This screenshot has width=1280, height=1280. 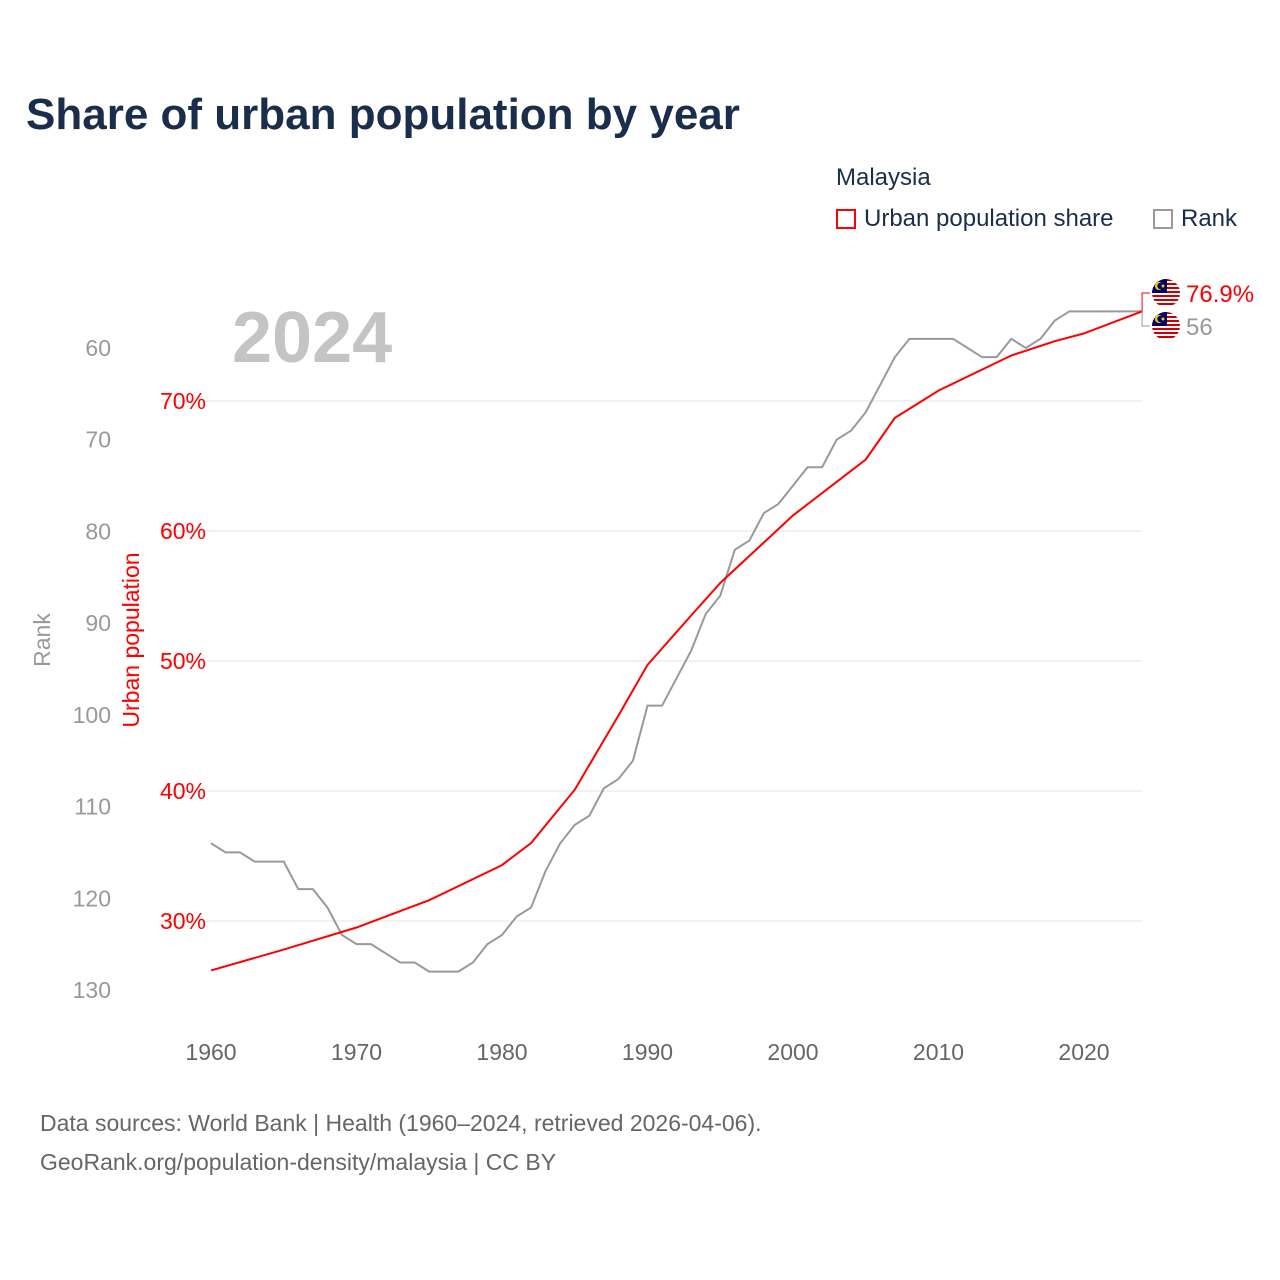 What do you see at coordinates (42, 640) in the screenshot?
I see `rank-axis-label: Rank` at bounding box center [42, 640].